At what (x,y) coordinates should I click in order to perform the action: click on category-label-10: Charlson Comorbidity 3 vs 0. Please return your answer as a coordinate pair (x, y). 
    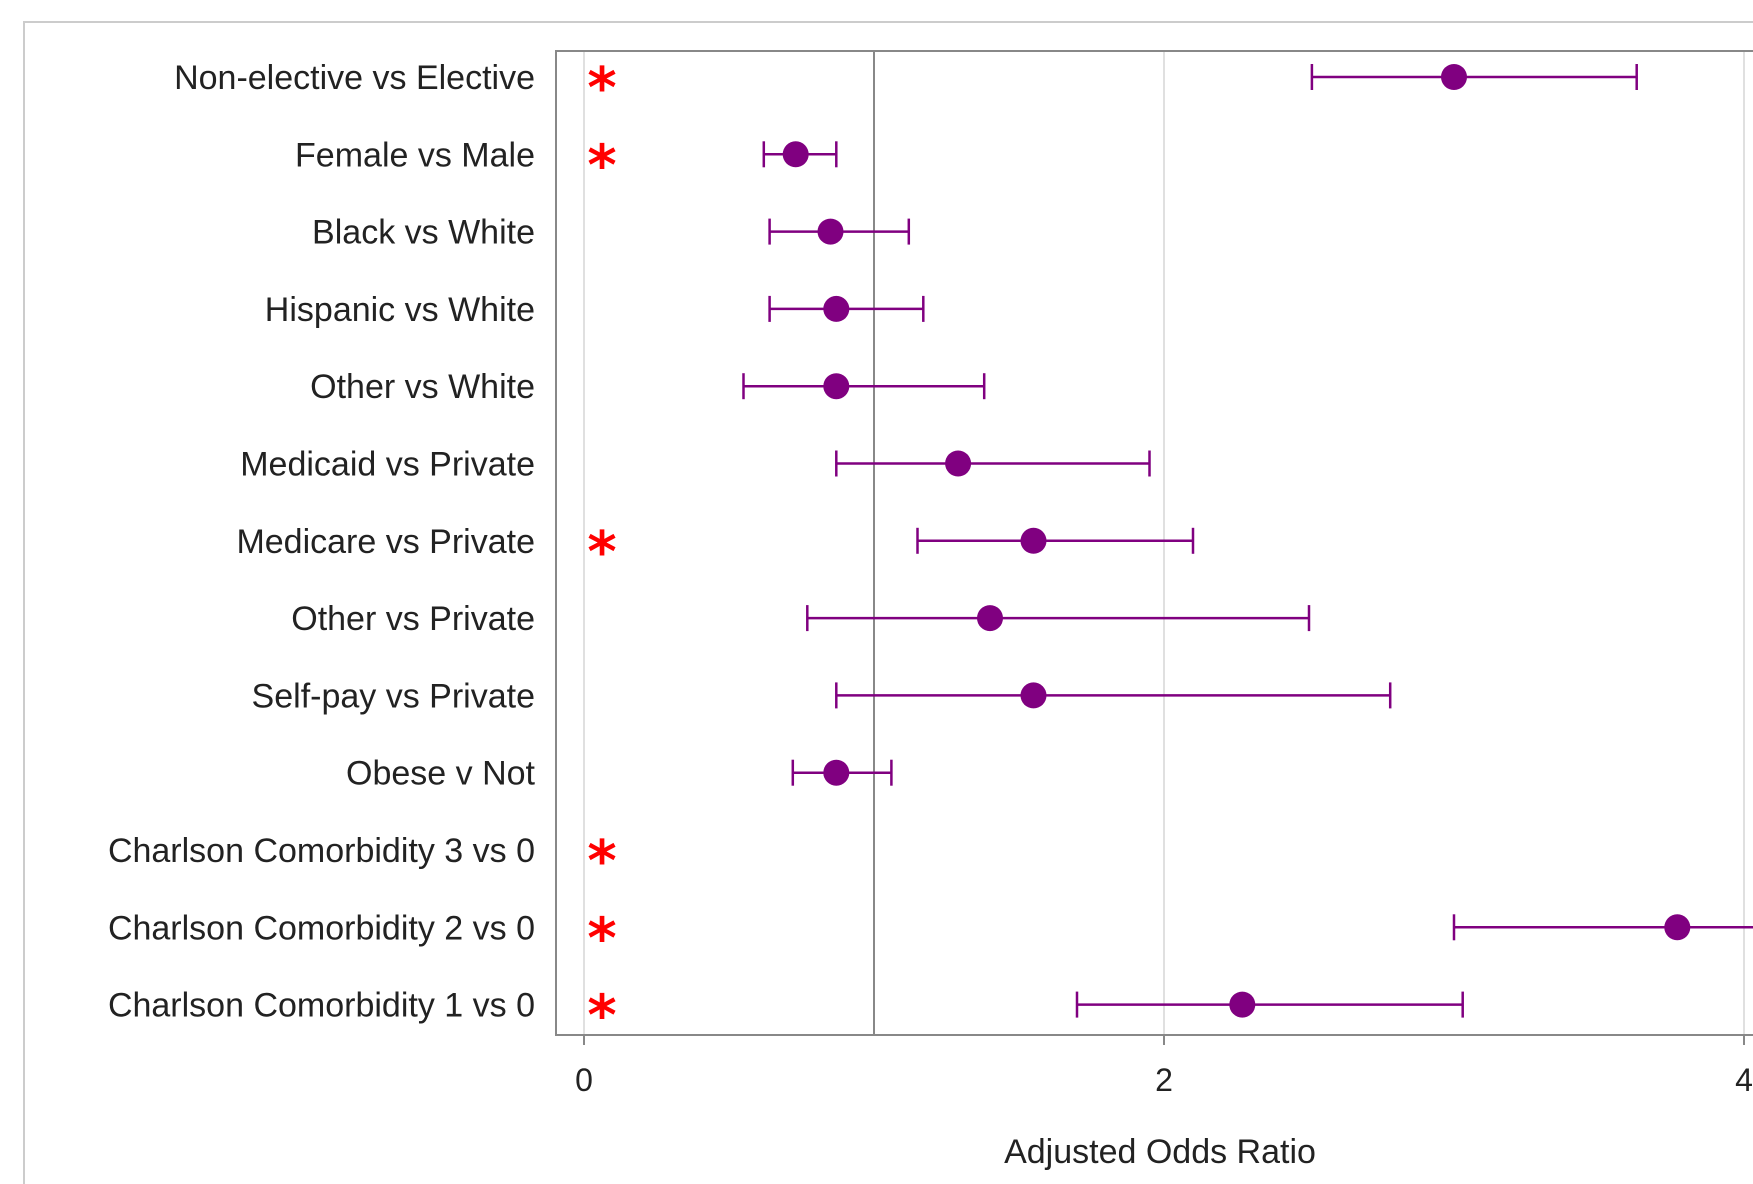
    Looking at the image, I should click on (321, 851).